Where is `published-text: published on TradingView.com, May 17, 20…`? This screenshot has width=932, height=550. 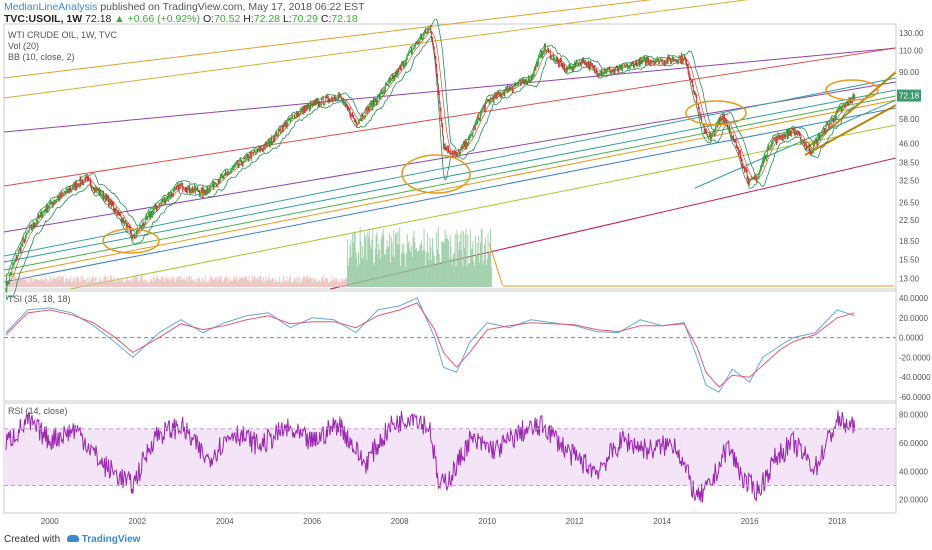 published-text: published on TradingView.com, May 17, 20… is located at coordinates (232, 7).